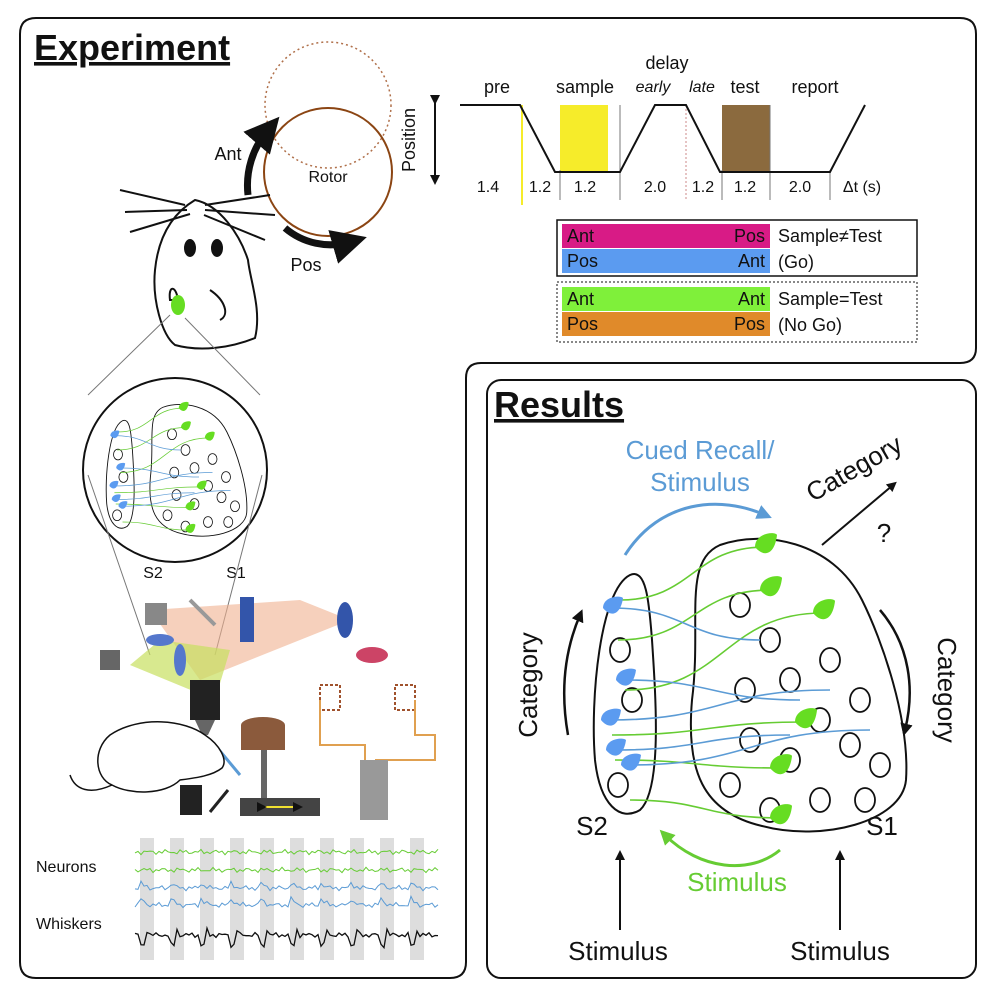  Describe the element at coordinates (132, 47) in the screenshot. I see `experiment-title: Experiment` at that location.